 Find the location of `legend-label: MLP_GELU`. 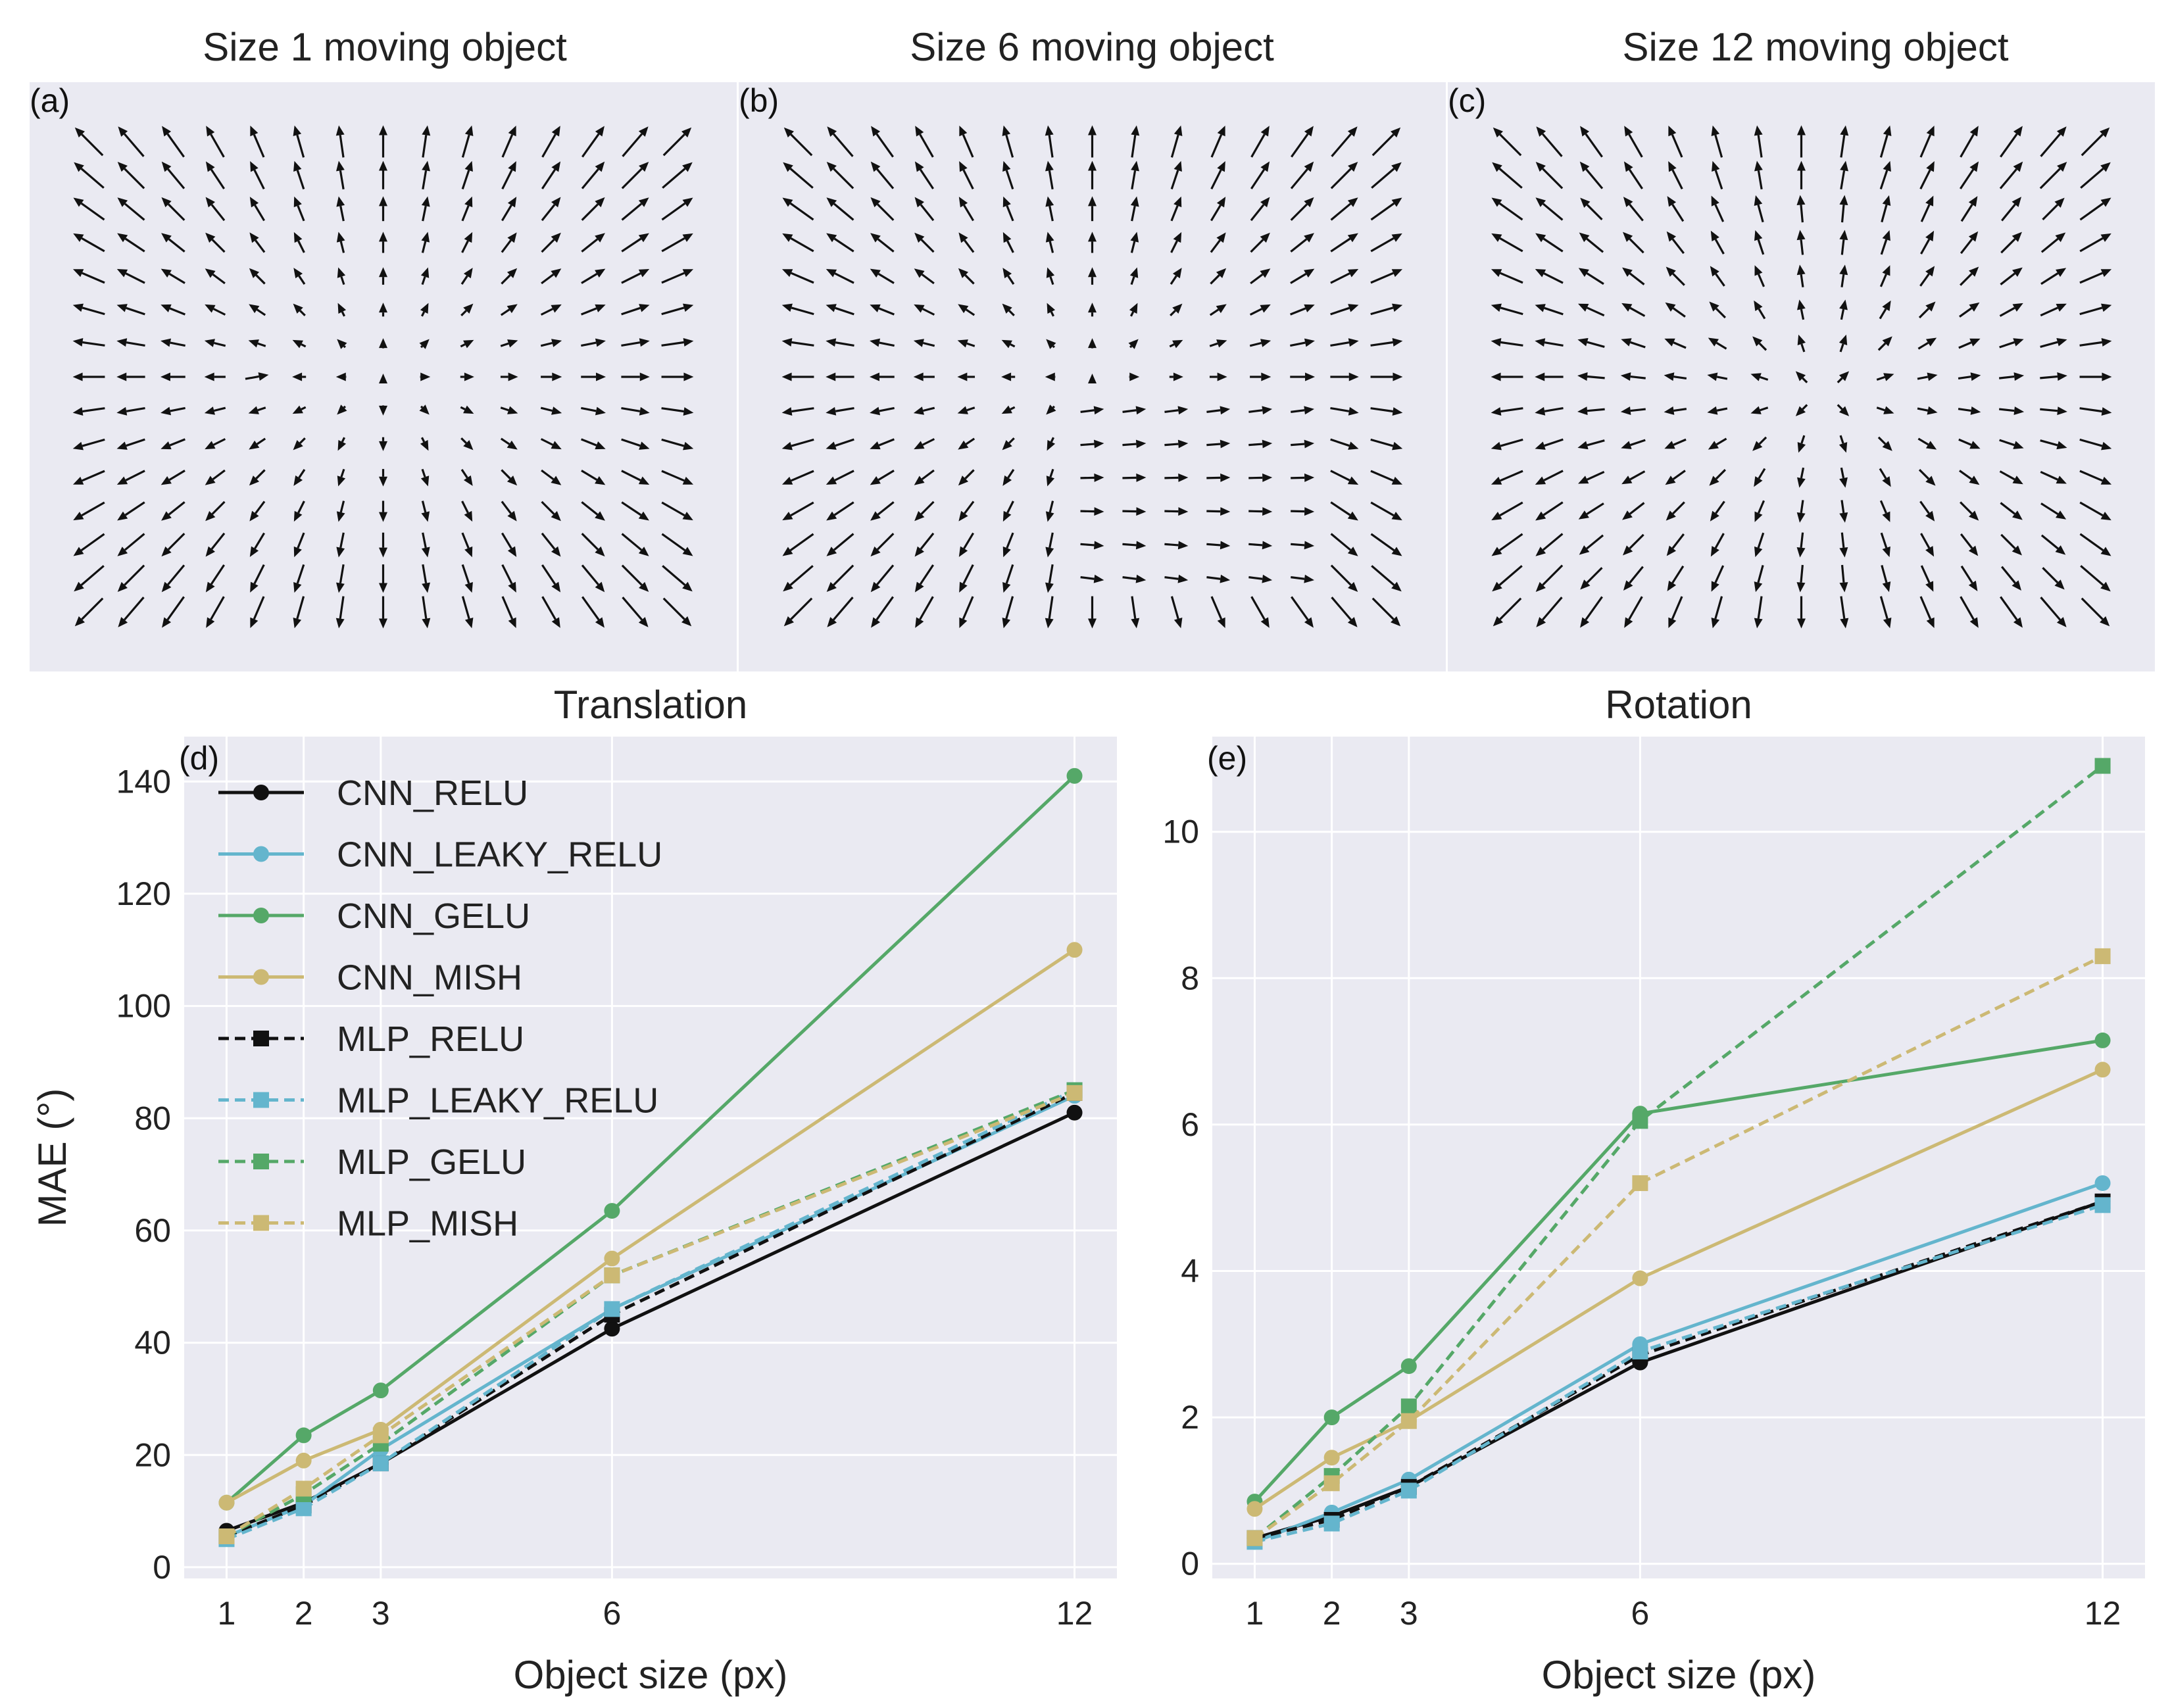

legend-label: MLP_GELU is located at coordinates (432, 1162).